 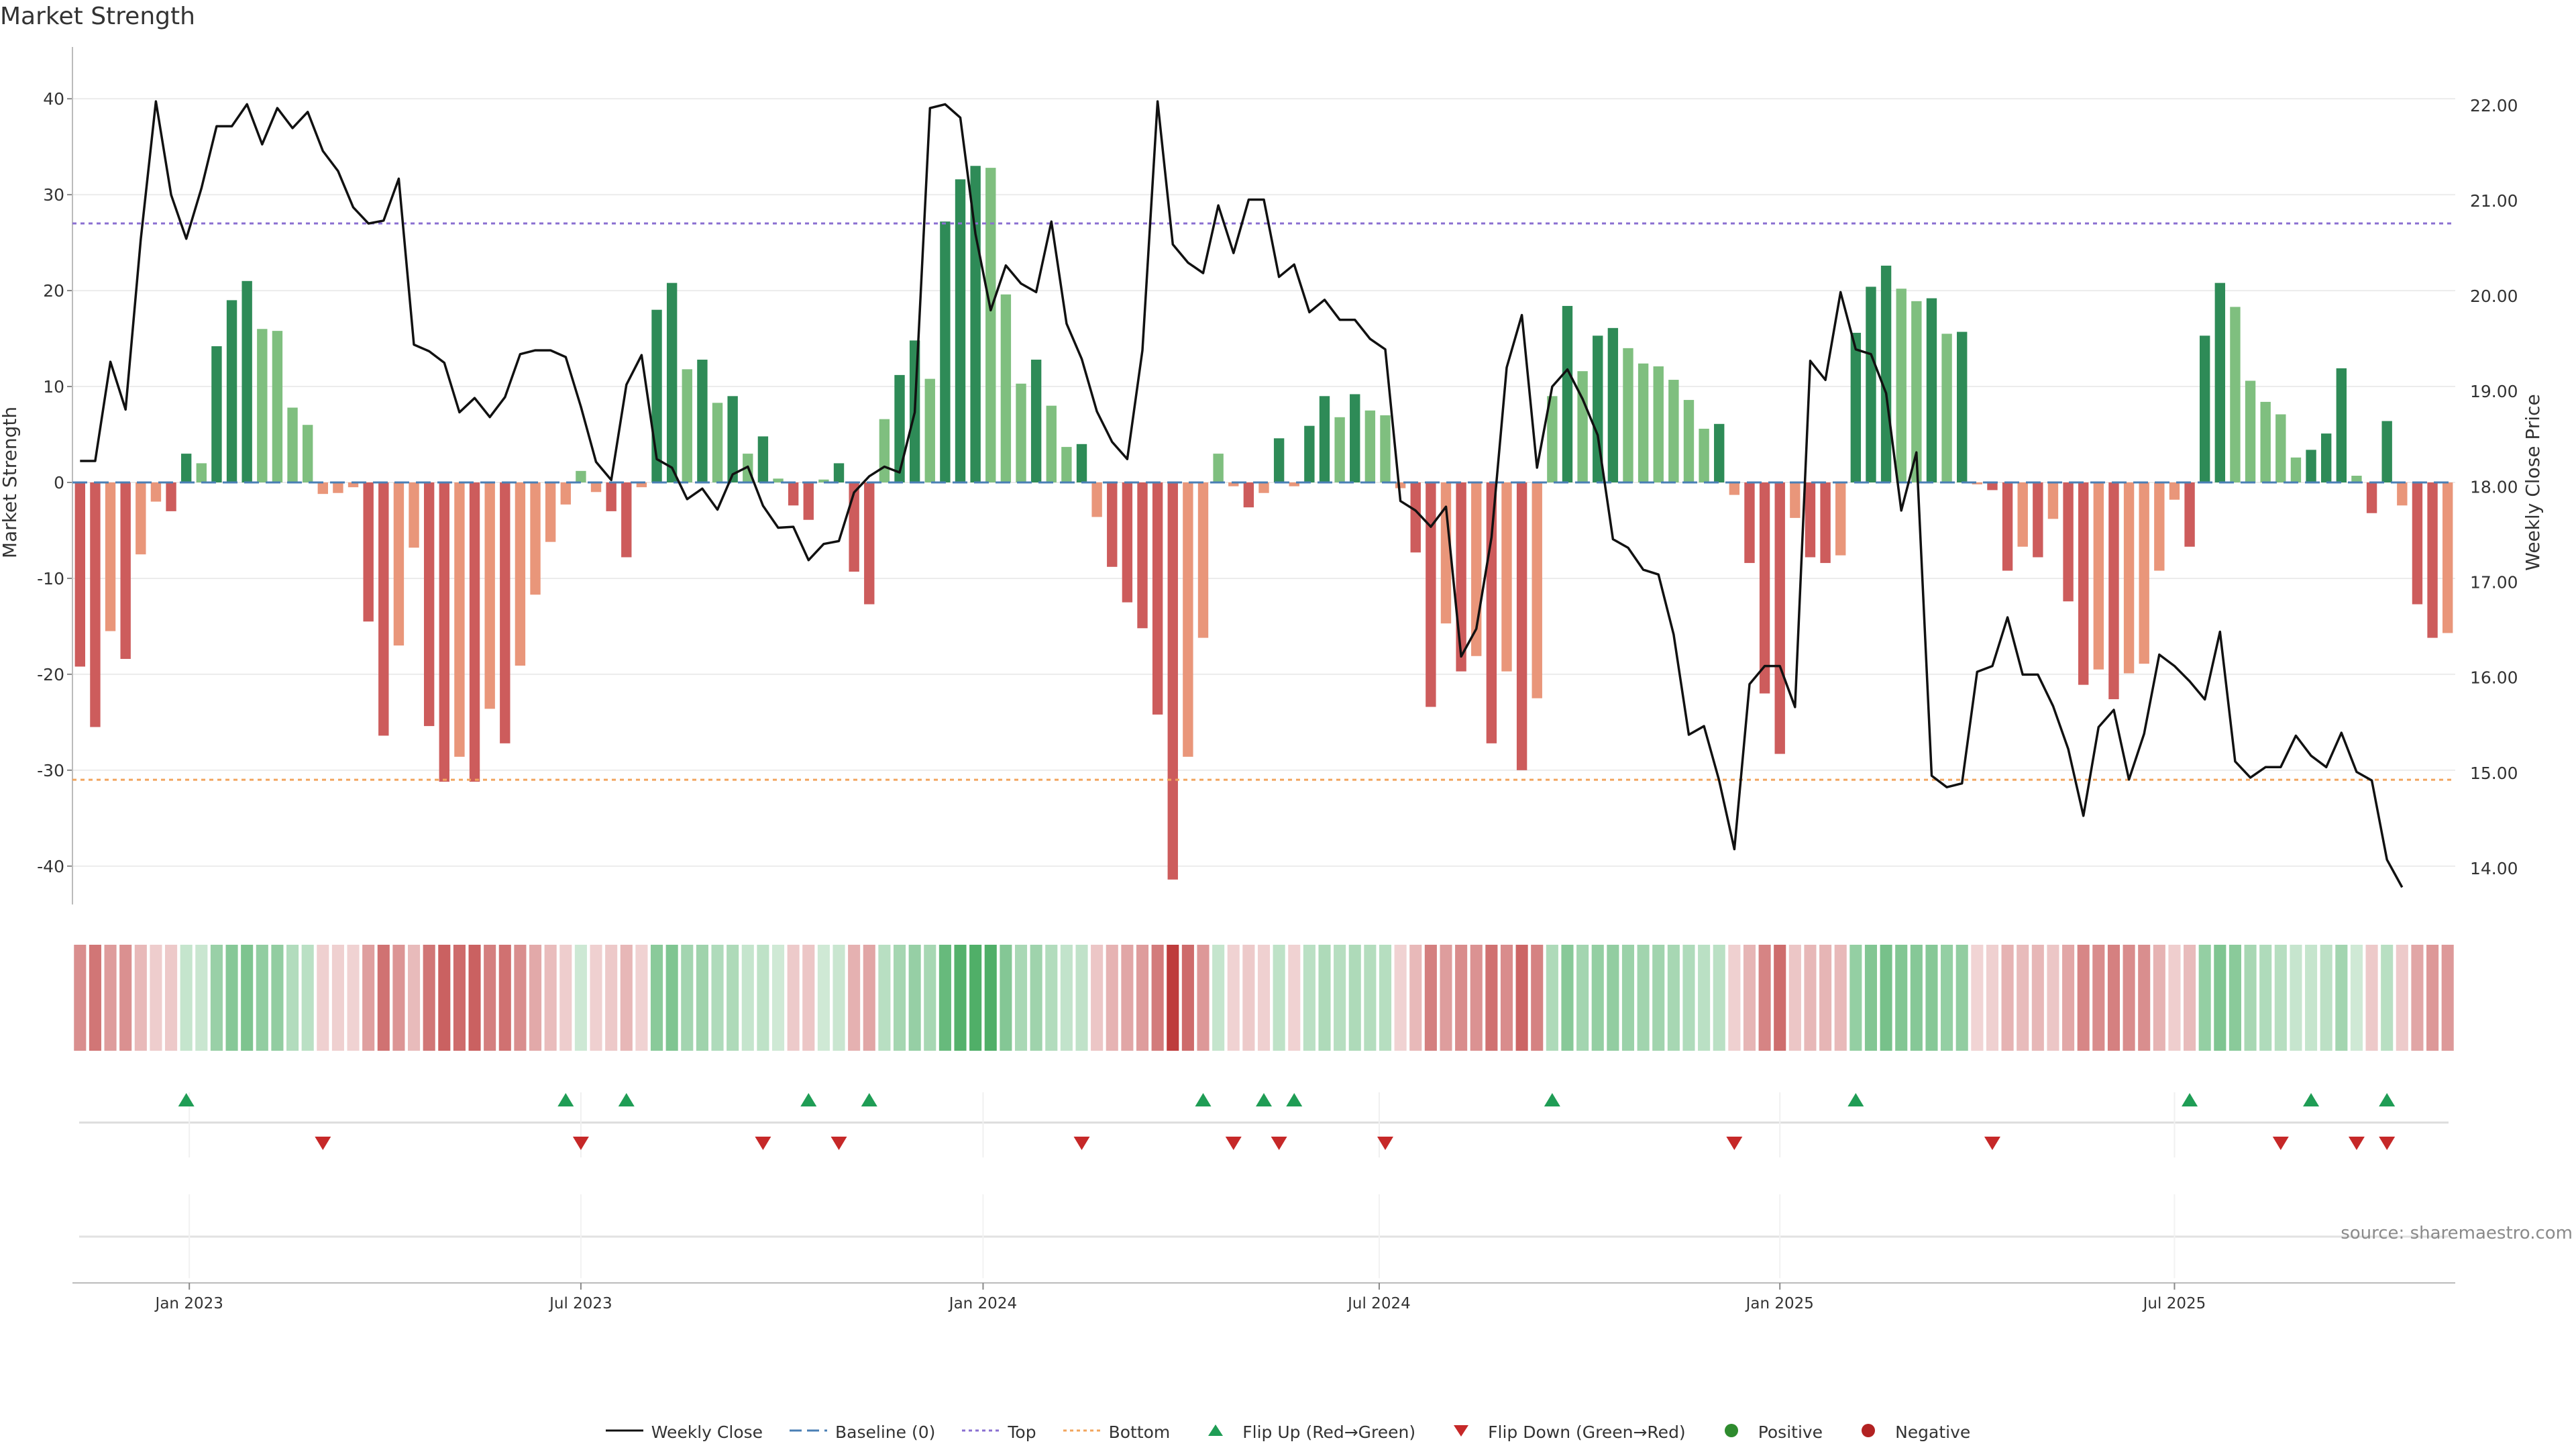 I want to click on legend-swatch-negative, so click(x=1868, y=1432).